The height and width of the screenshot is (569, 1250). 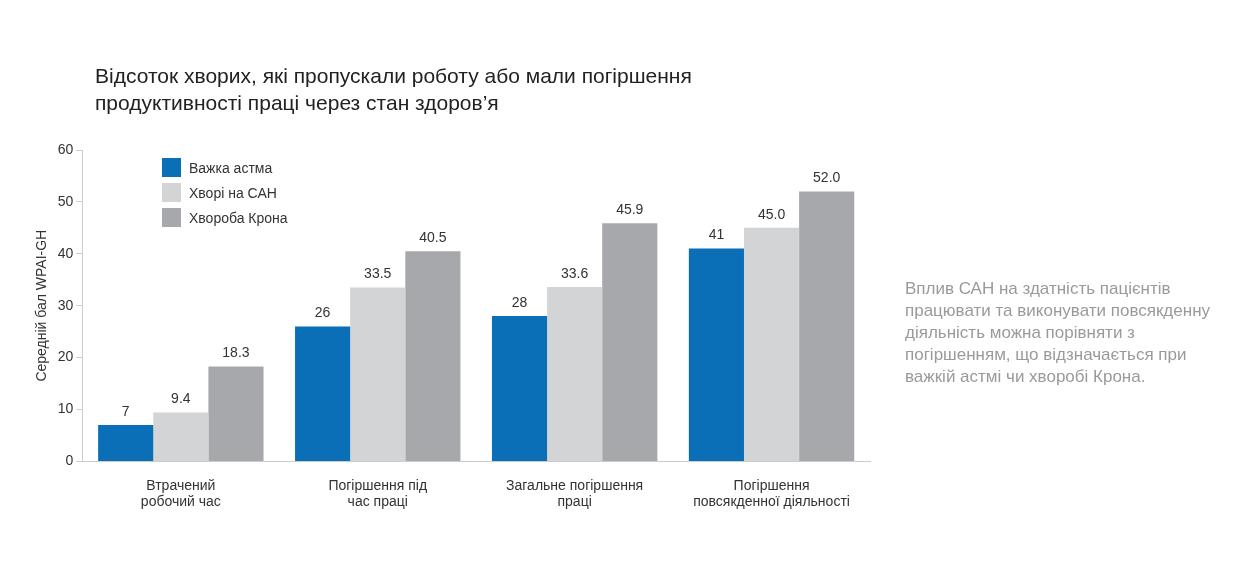 What do you see at coordinates (433, 237) in the screenshot?
I see `data-label: 40.5` at bounding box center [433, 237].